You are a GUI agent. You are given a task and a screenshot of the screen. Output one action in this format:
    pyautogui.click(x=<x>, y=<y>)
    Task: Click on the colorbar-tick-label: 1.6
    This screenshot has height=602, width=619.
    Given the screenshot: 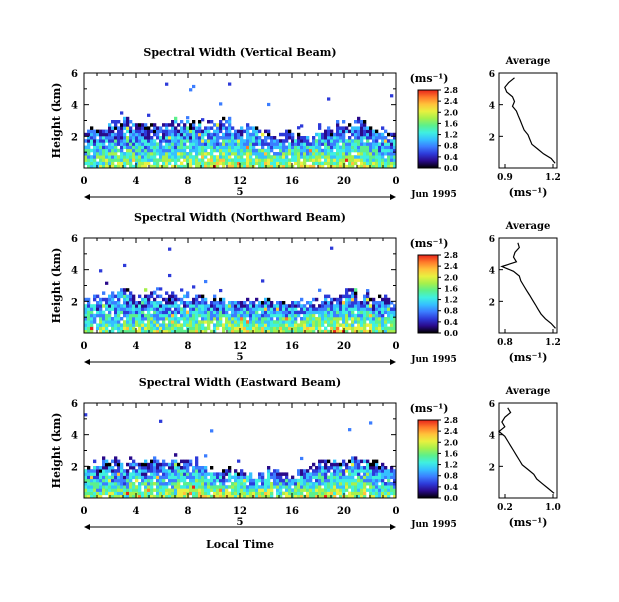 What is the action you would take?
    pyautogui.click(x=451, y=288)
    